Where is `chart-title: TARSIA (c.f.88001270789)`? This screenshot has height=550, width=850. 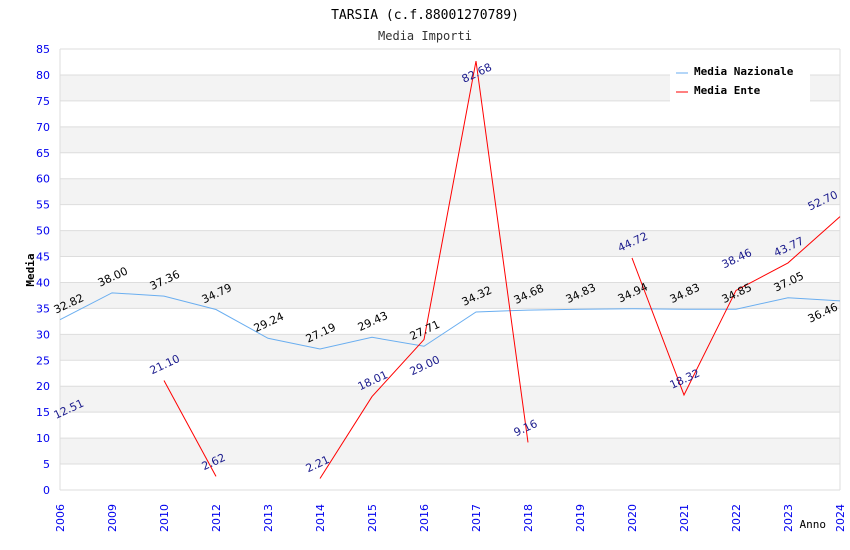
chart-title: TARSIA (c.f.88001270789) is located at coordinates (425, 15).